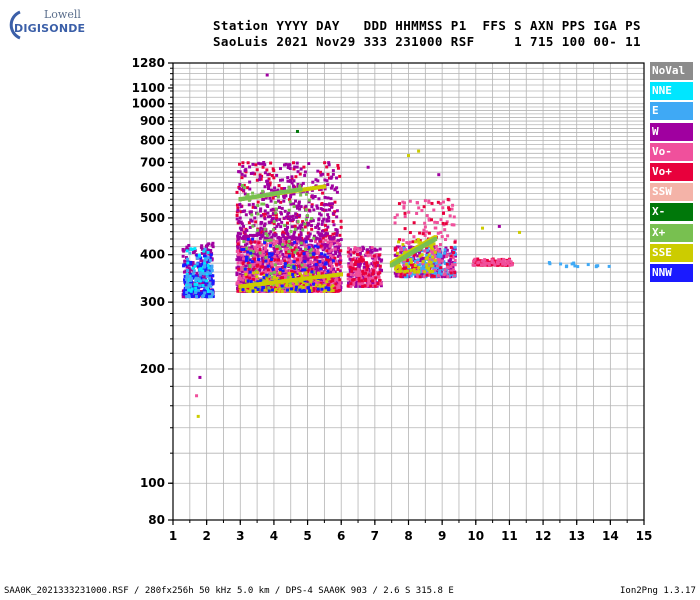 This screenshot has height=600, width=700. I want to click on legend-item-nnw: NNW, so click(671, 272).